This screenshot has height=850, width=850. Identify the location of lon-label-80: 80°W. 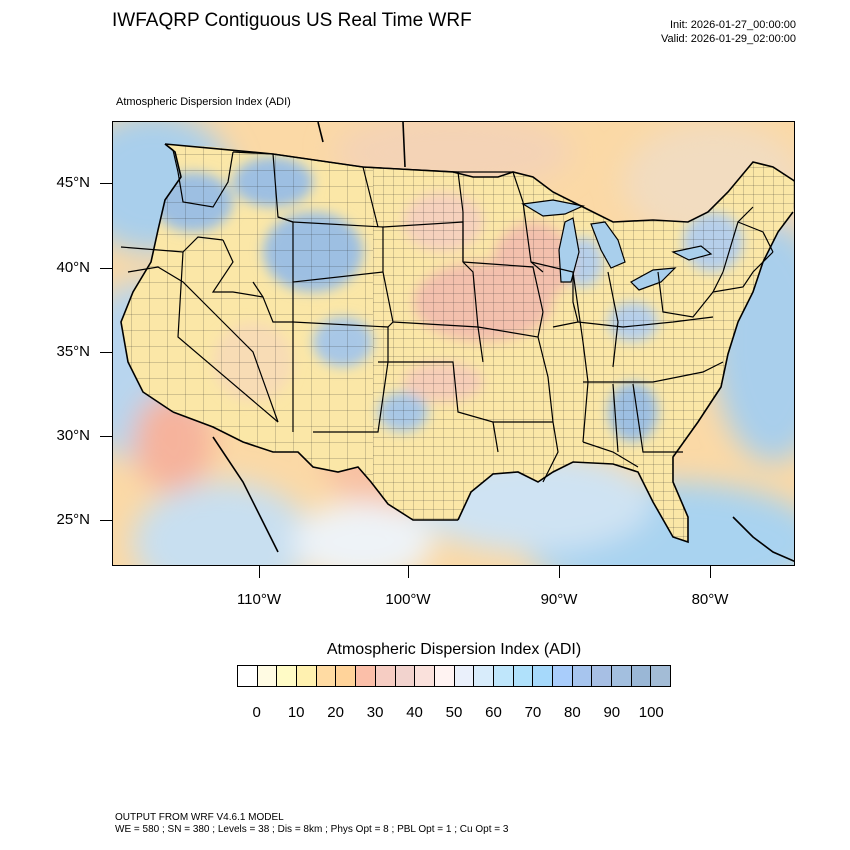
(710, 599).